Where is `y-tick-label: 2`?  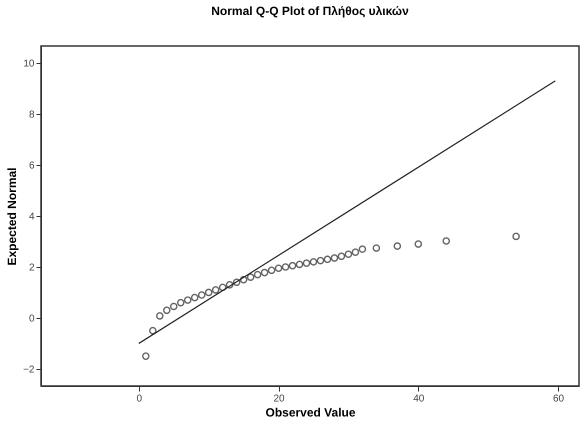
y-tick-label: 2 is located at coordinates (31, 268).